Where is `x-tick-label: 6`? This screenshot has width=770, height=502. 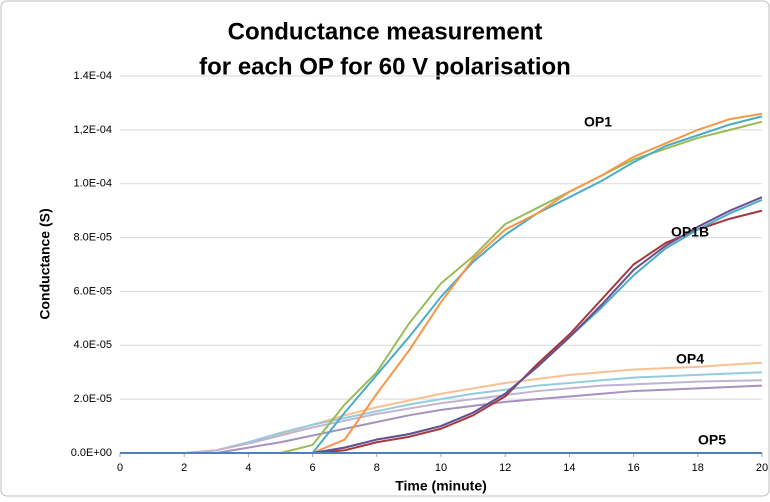
x-tick-label: 6 is located at coordinates (313, 468).